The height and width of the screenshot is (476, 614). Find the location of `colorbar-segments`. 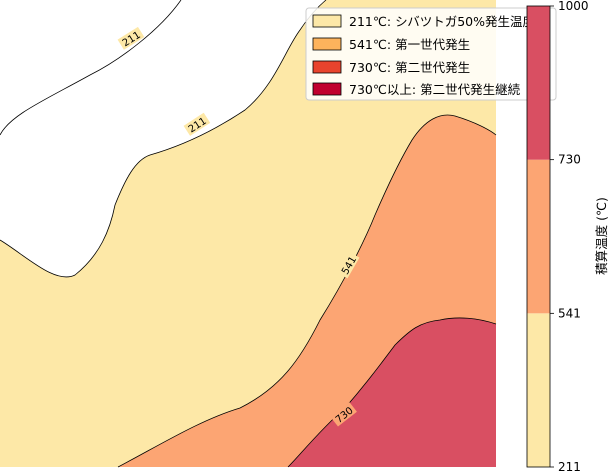

colorbar-segments is located at coordinates (538, 236).